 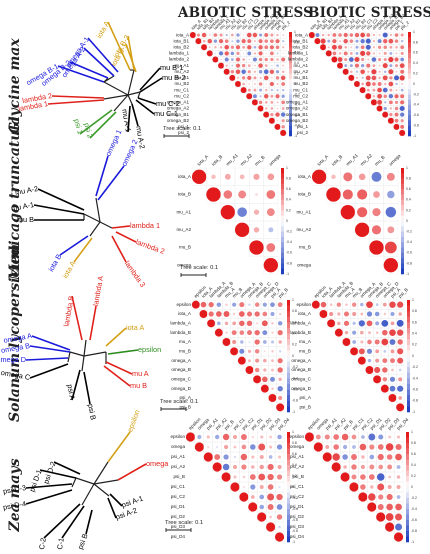 What do you see at coordinates (68, 269) in the screenshot?
I see `tree-leaf-label: iota A` at bounding box center [68, 269].